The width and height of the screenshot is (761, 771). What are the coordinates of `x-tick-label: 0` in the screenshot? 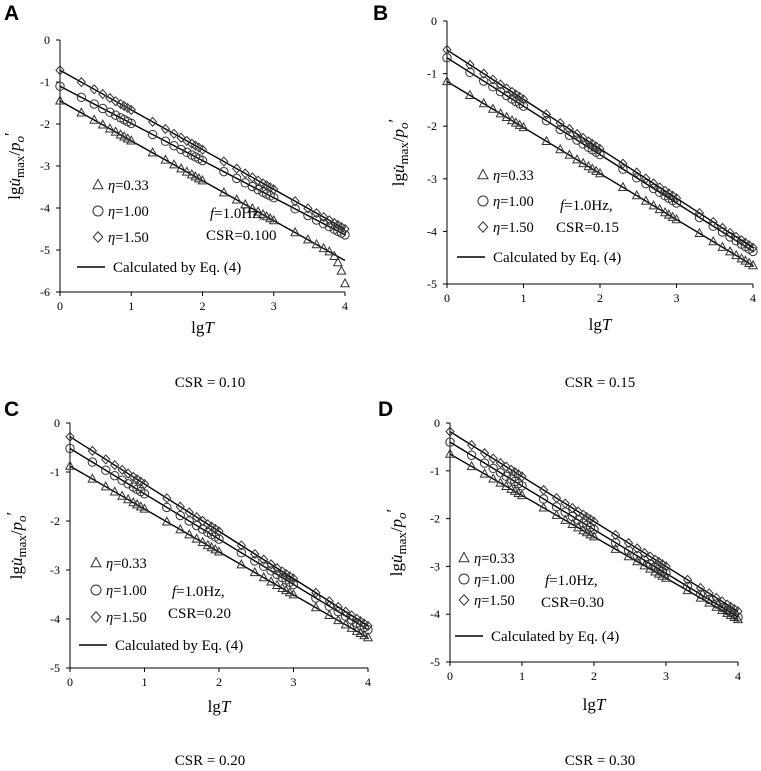 It's located at (447, 298).